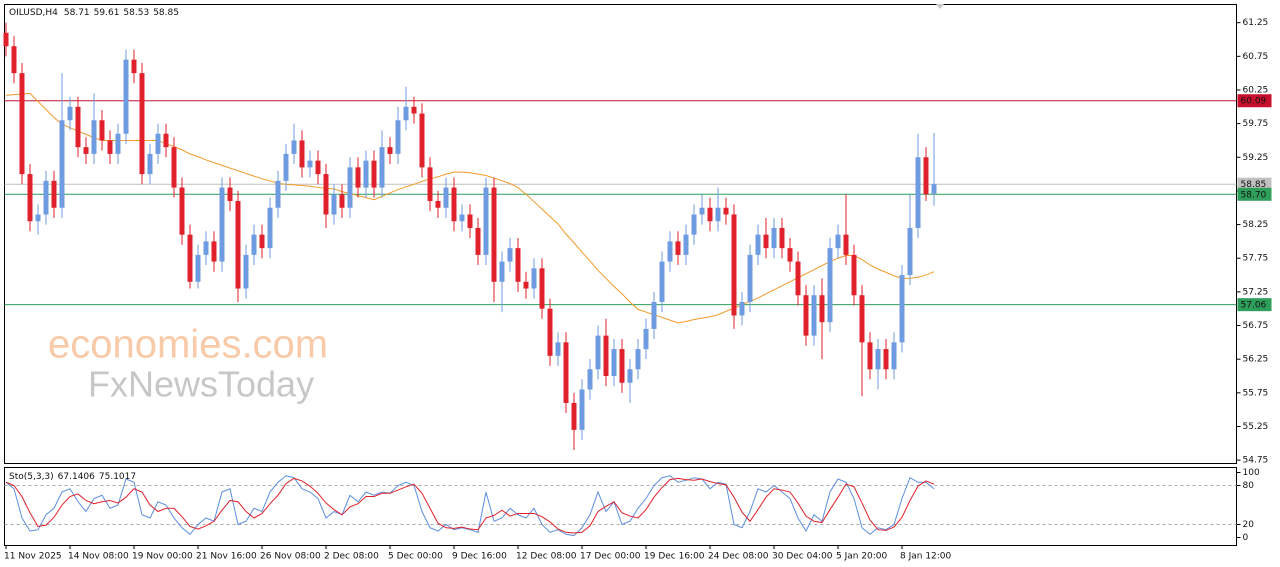 This screenshot has height=567, width=1280. I want to click on low-value: 58.53, so click(136, 13).